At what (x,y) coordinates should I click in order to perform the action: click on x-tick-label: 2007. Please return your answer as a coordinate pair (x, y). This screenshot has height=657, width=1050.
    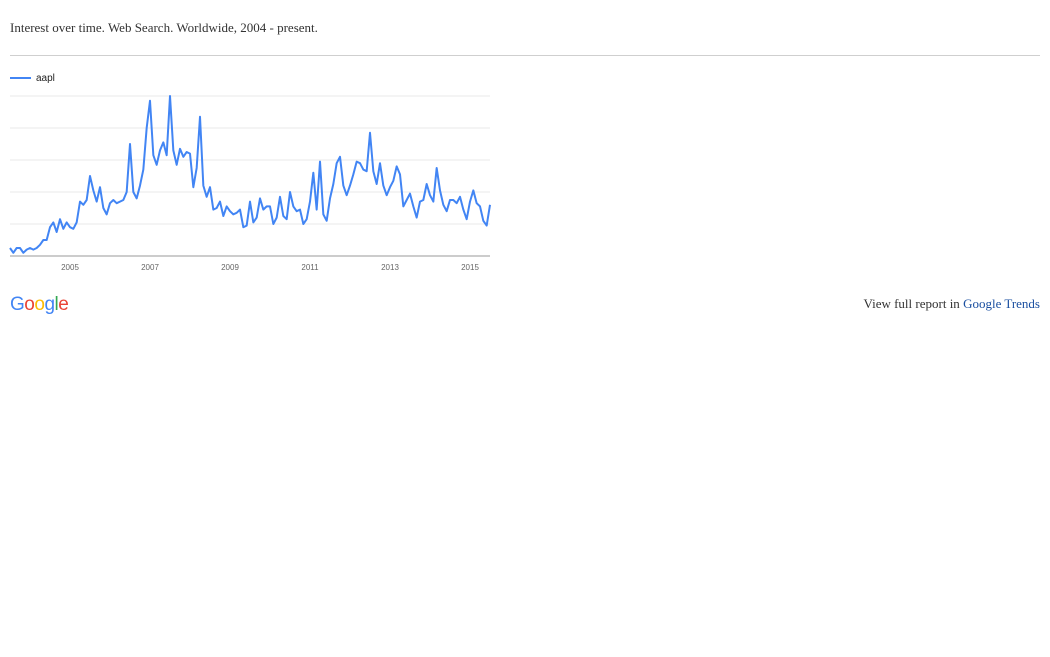
    Looking at the image, I should click on (150, 267).